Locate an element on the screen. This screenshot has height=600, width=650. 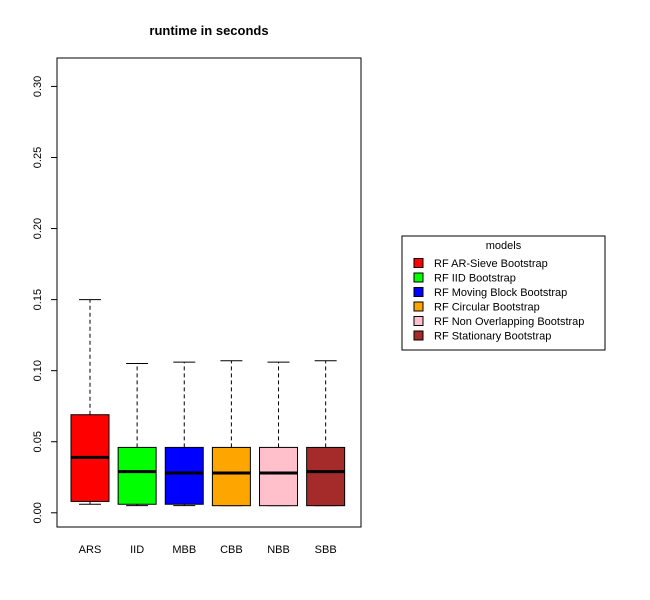
y-tick-label: 0.15 is located at coordinates (38, 299).